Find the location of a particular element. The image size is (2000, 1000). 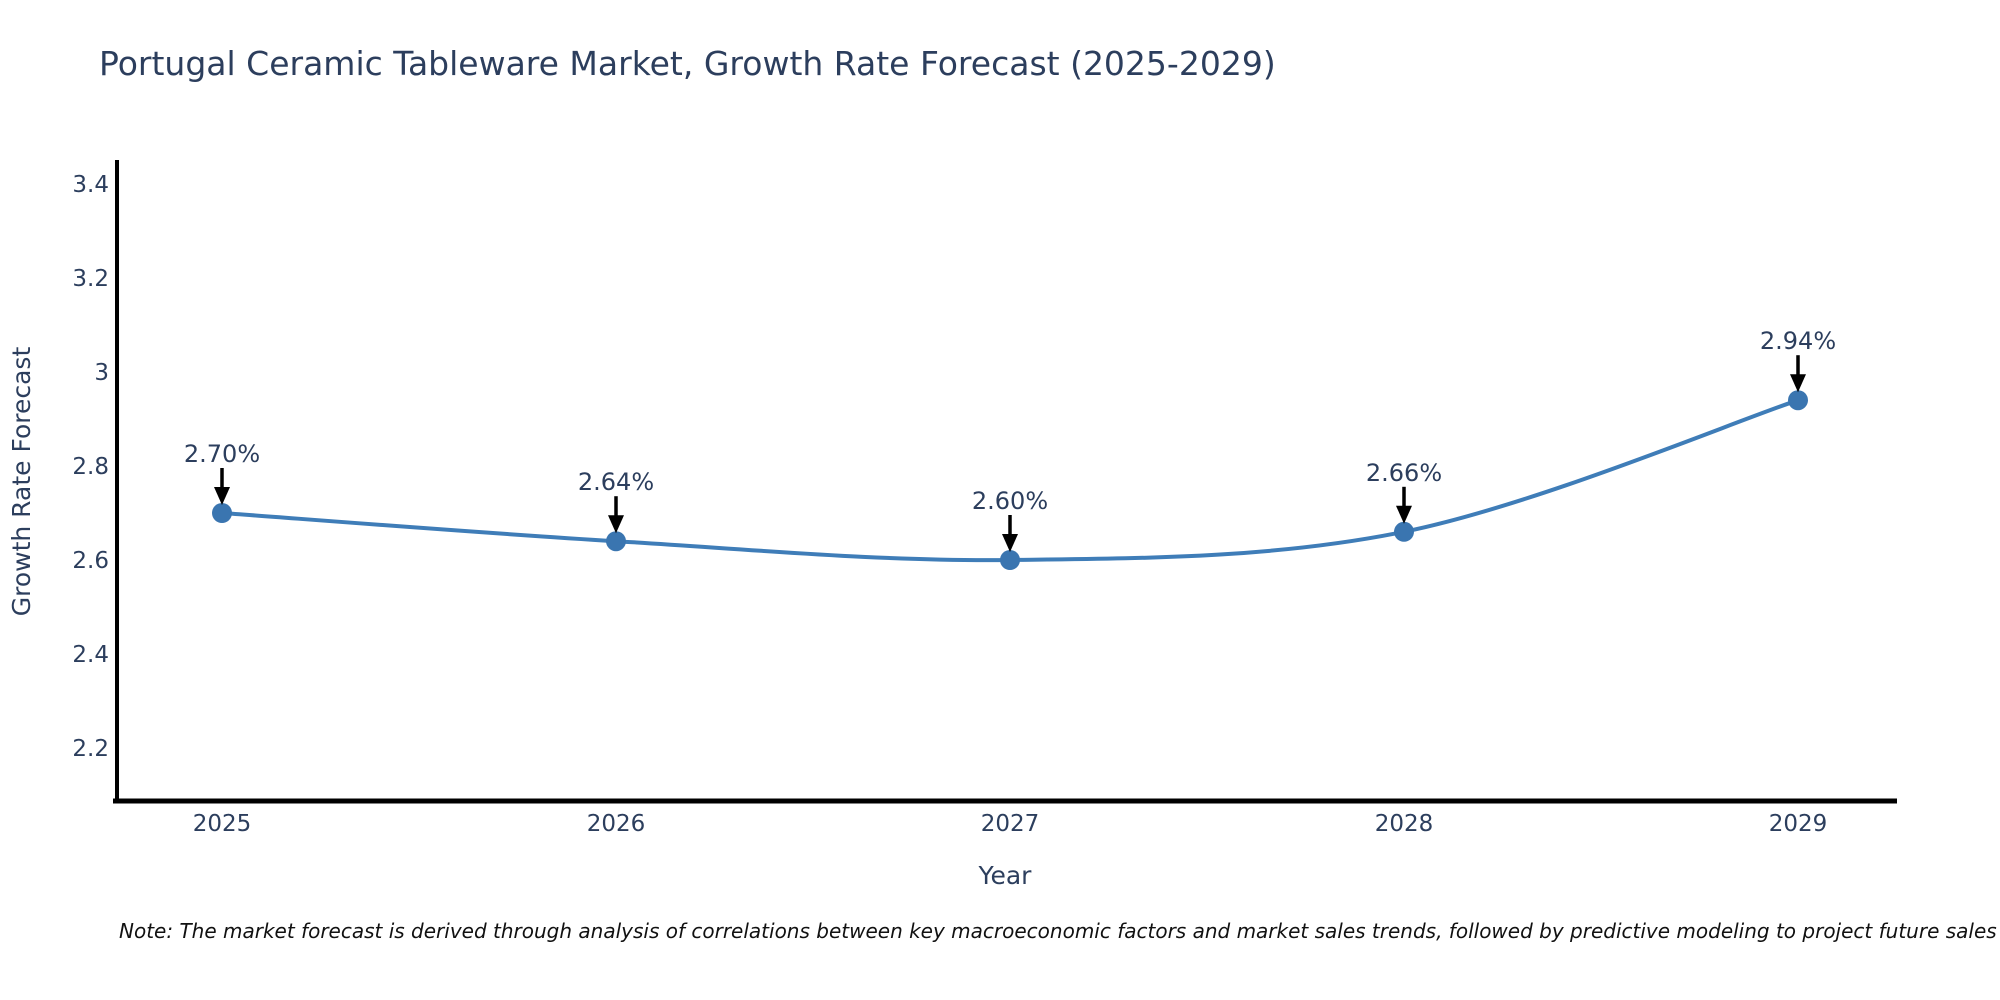

x-axis-title: Year is located at coordinates (1005, 875).